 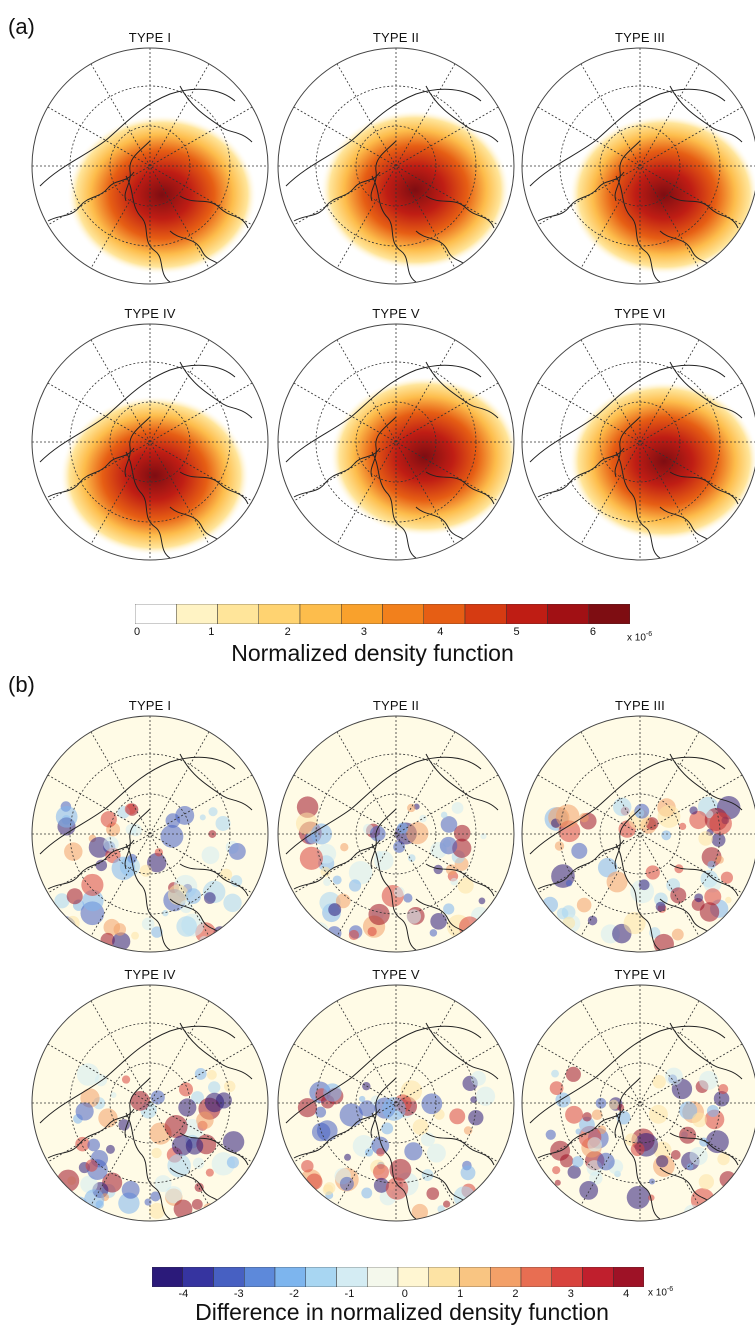 I want to click on map-panel-b-6: TYPE VI, so click(x=637, y=1097).